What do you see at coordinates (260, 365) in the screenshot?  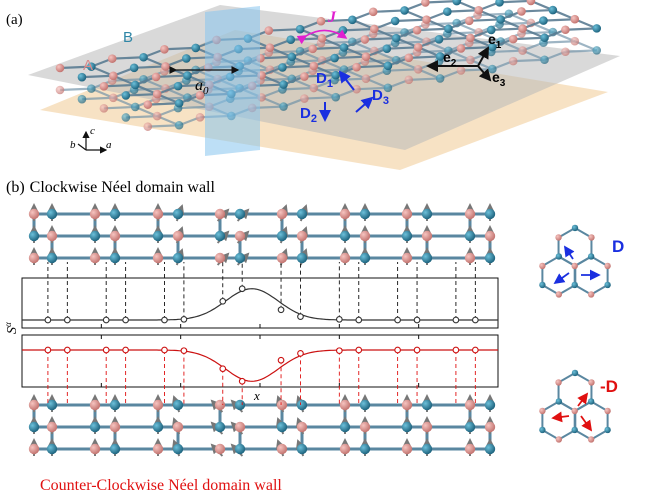 I see `curve-counter-clockwise` at bounding box center [260, 365].